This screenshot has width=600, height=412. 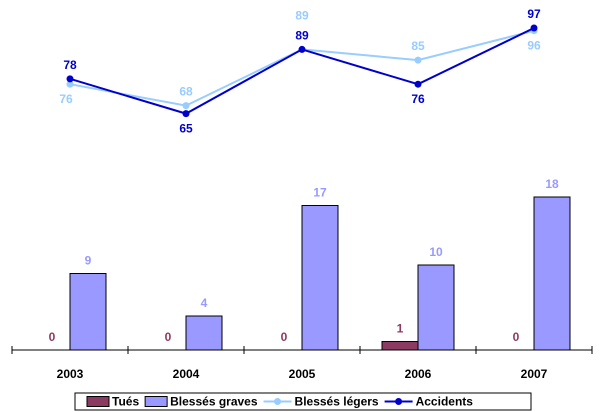 What do you see at coordinates (186, 374) in the screenshot?
I see `x-tick-label: 2004` at bounding box center [186, 374].